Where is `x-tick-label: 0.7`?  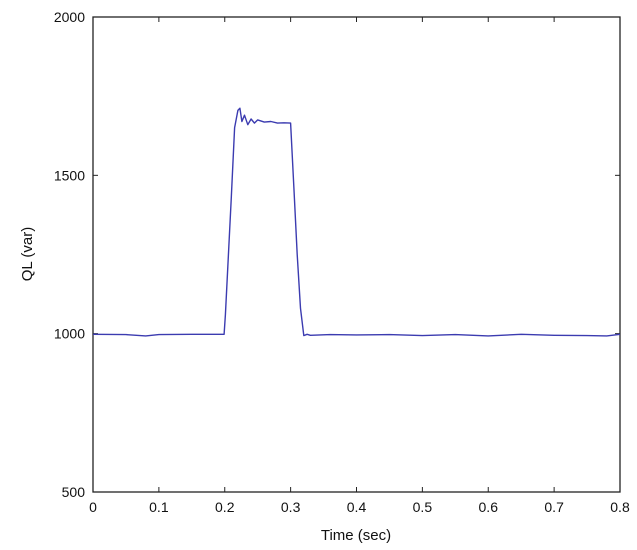 x-tick-label: 0.7 is located at coordinates (554, 507).